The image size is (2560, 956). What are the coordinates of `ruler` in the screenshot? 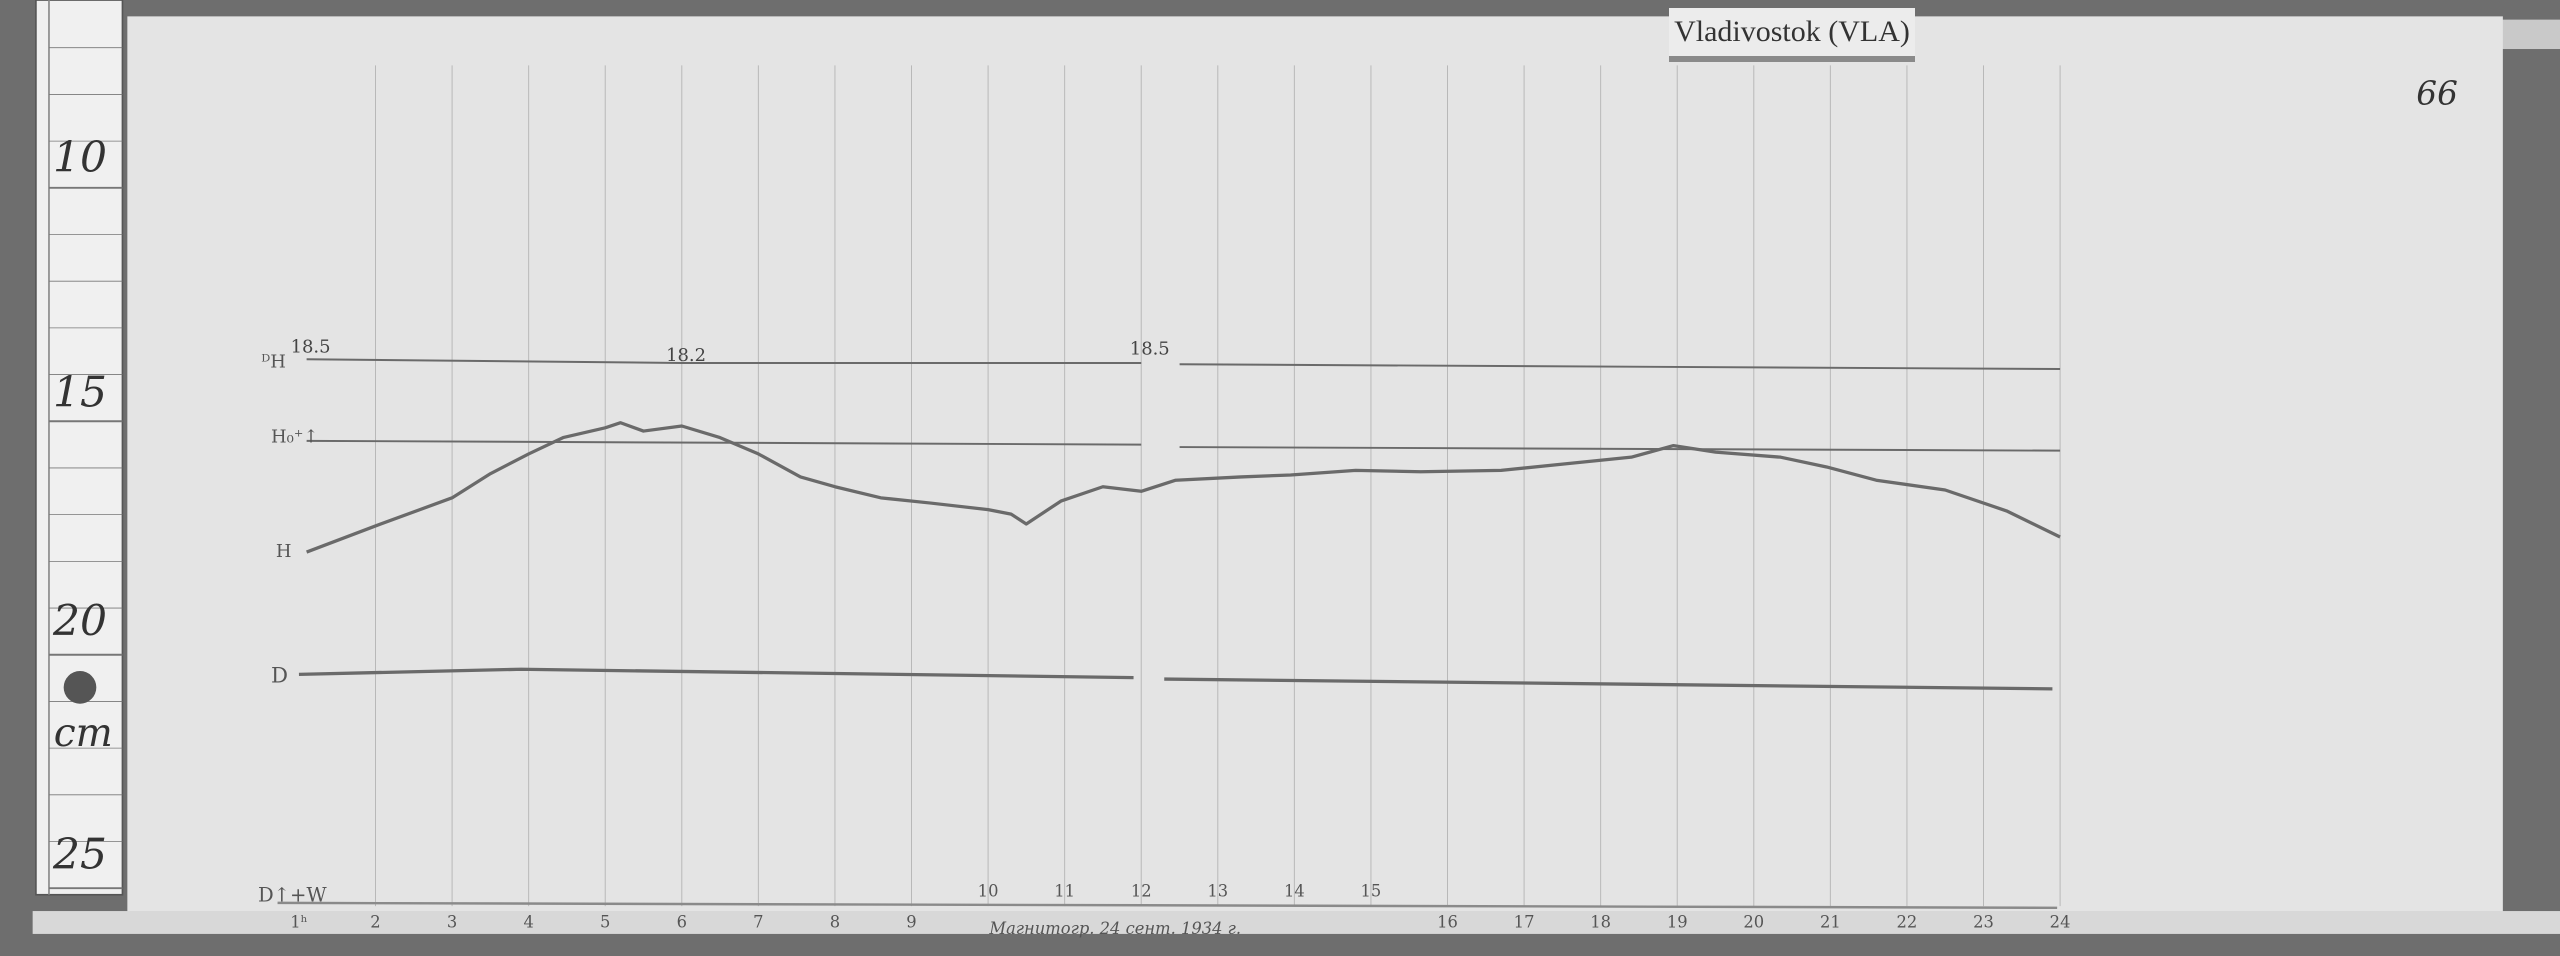 It's located at (79, 448).